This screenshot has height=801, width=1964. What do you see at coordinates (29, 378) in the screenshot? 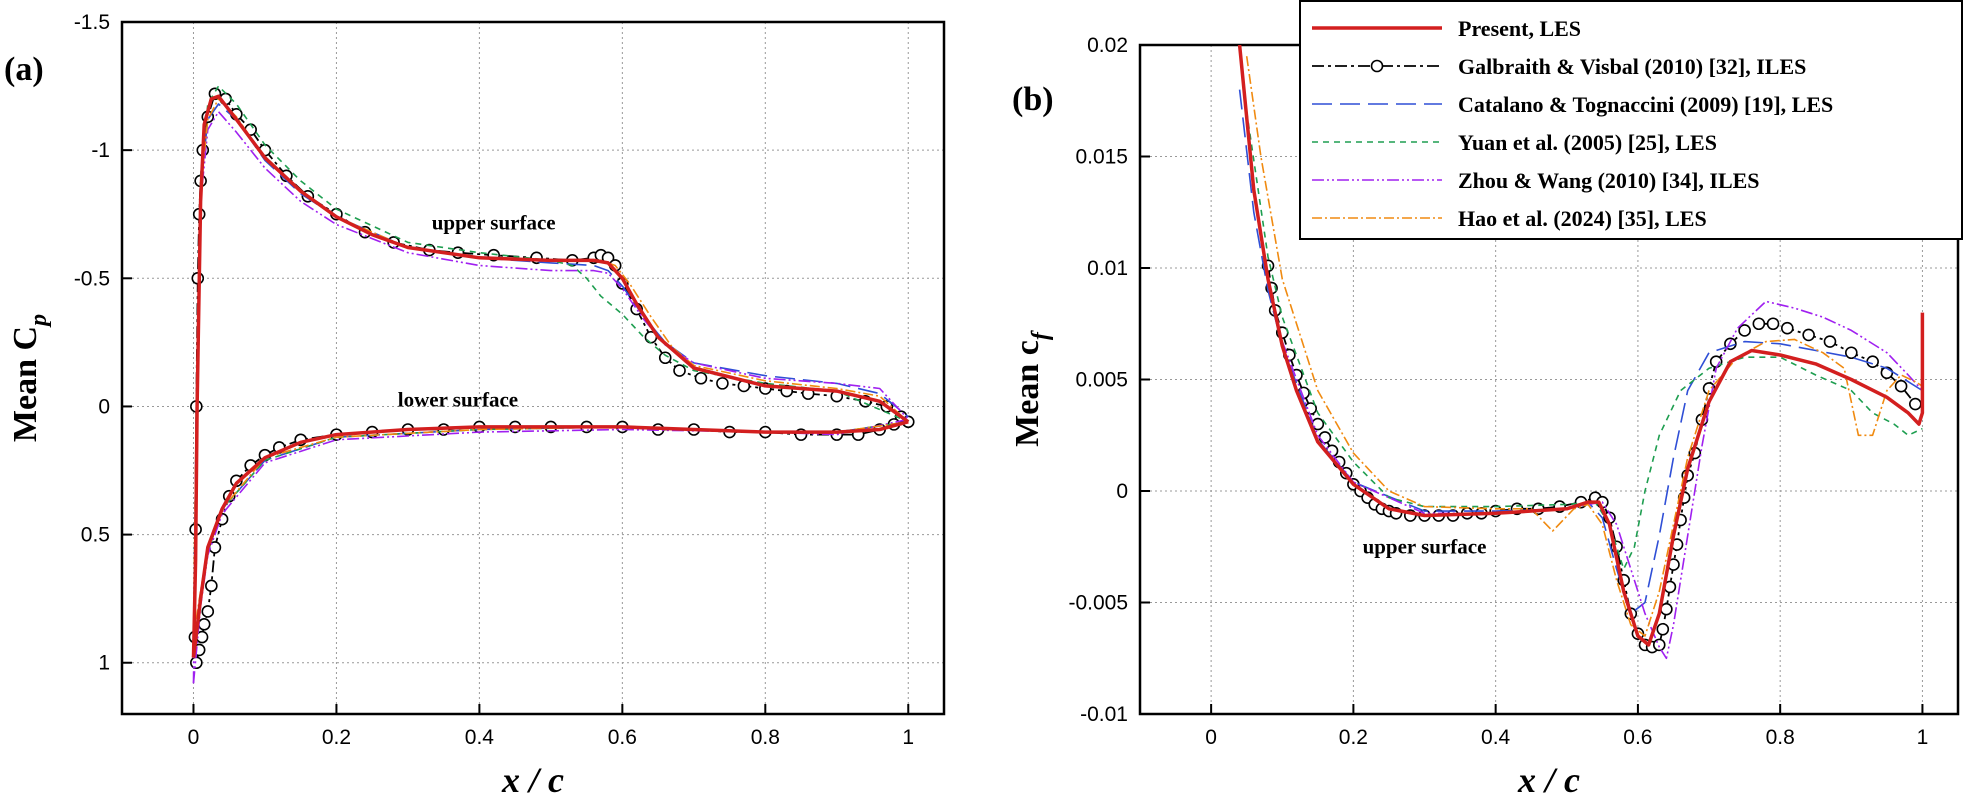
I see `chart-a-ylabel: Mean Cp` at bounding box center [29, 378].